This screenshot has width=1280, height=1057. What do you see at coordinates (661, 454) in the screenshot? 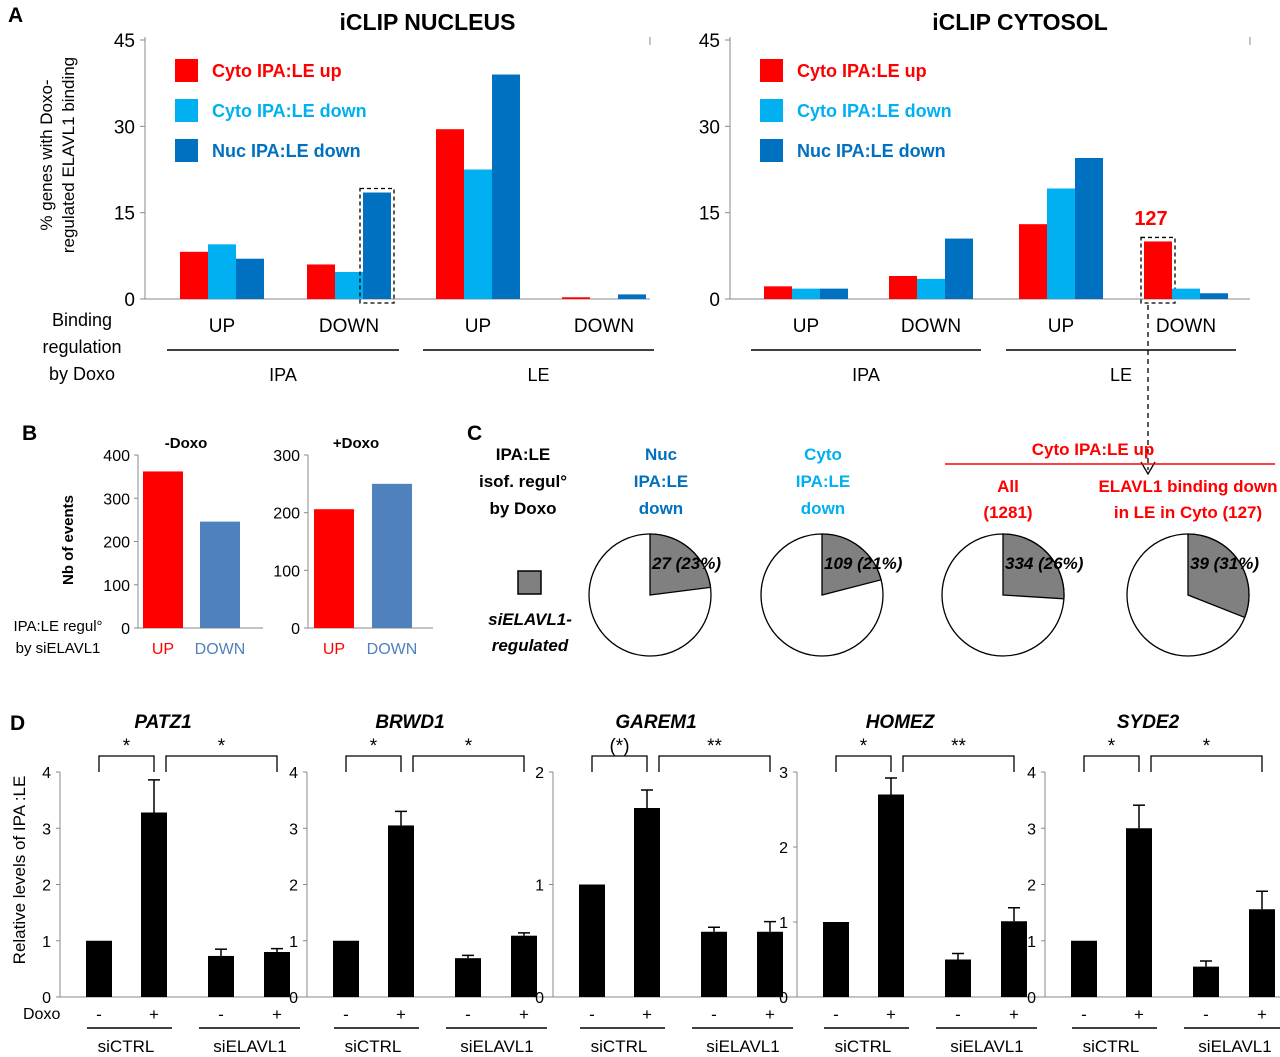
I see `pie-title: Nuc` at bounding box center [661, 454].